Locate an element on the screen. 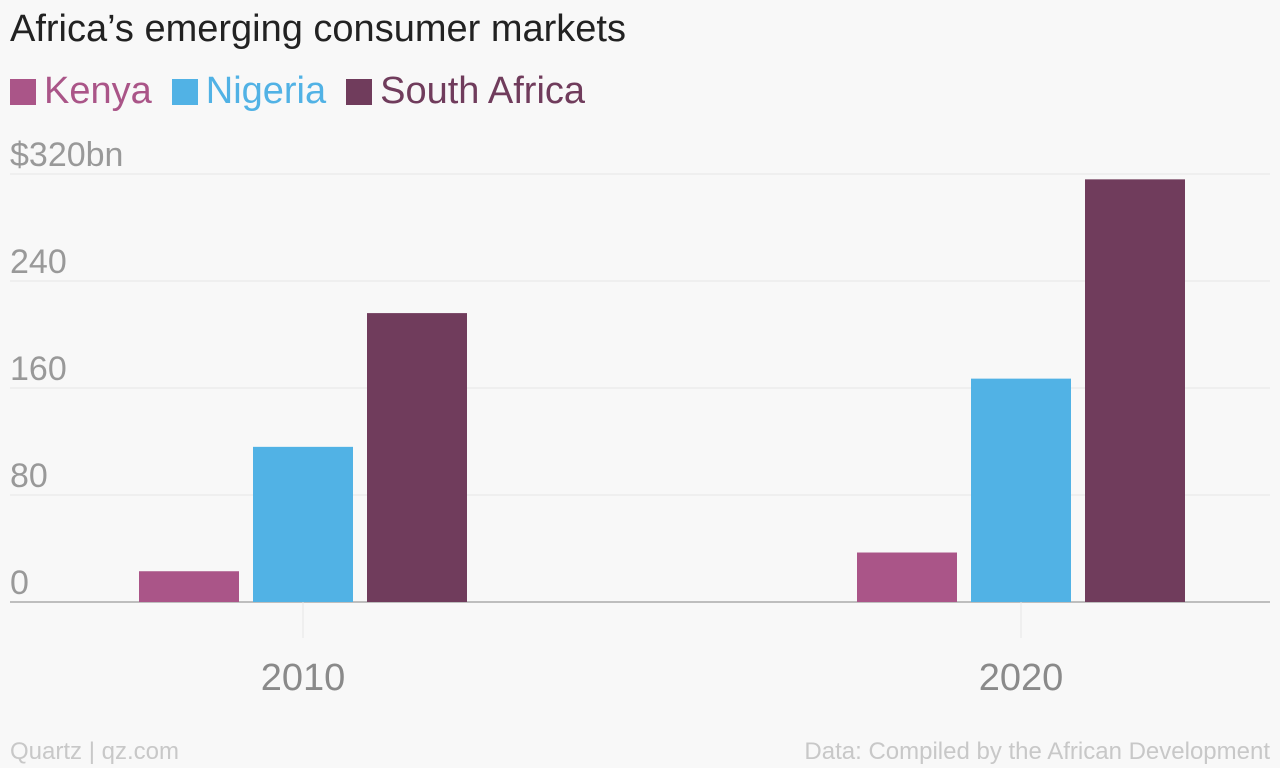 The width and height of the screenshot is (1280, 768). legend-item-nigeria: Nigeria is located at coordinates (249, 91).